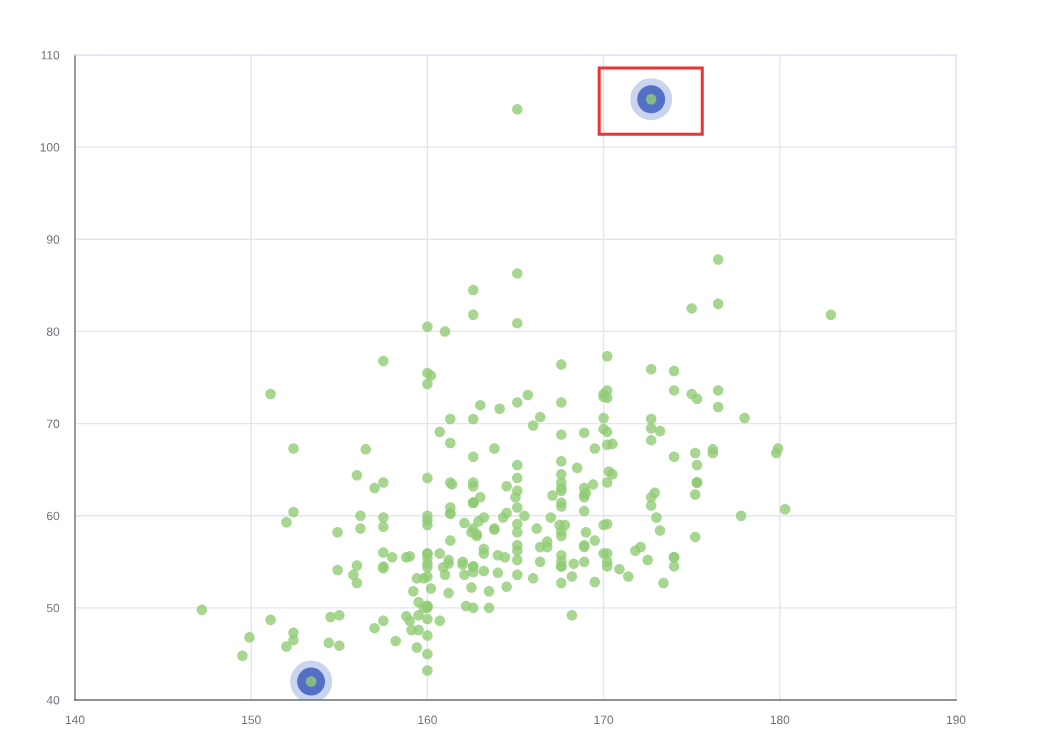  I want to click on y-tick-label: 40, so click(53, 700).